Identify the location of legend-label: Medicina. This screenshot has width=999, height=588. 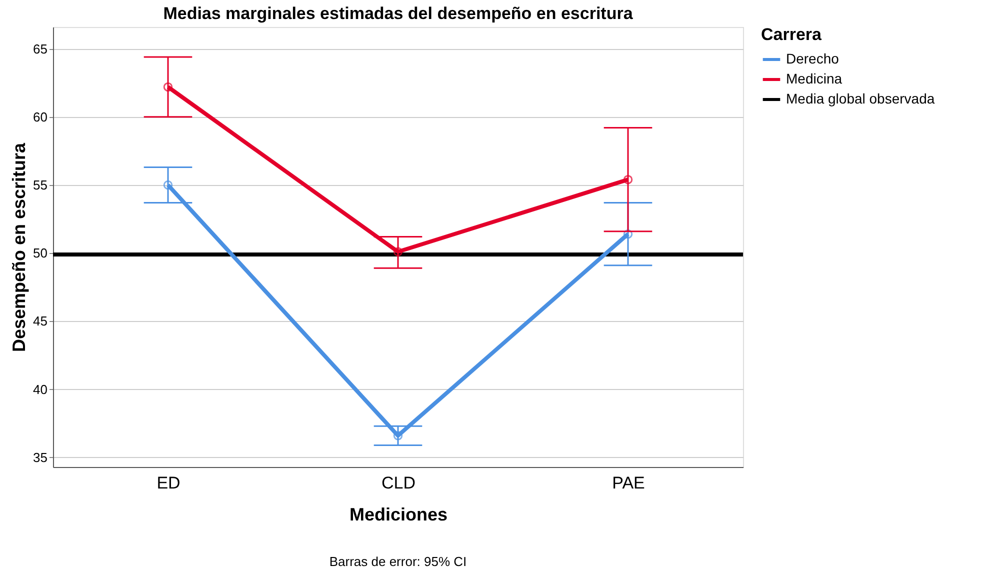
(814, 78).